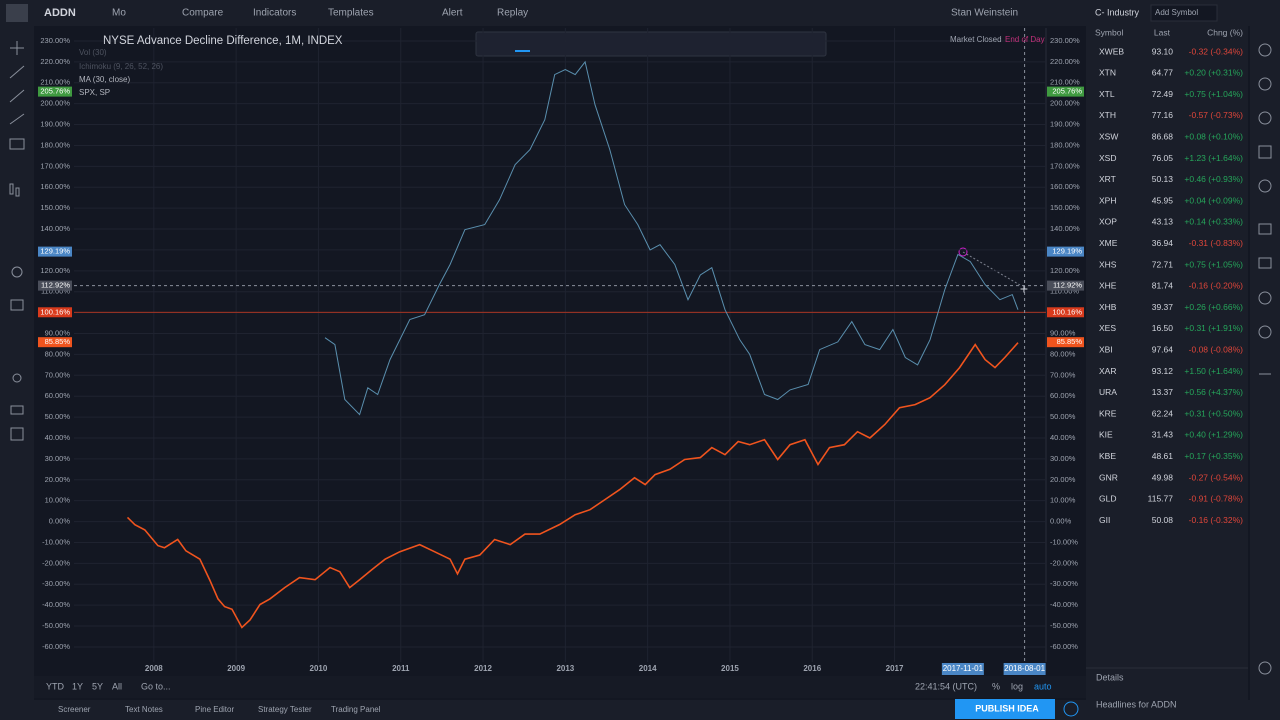 This screenshot has height=720, width=1280. What do you see at coordinates (58, 353) in the screenshot?
I see `y-tick-label: 80.00%` at bounding box center [58, 353].